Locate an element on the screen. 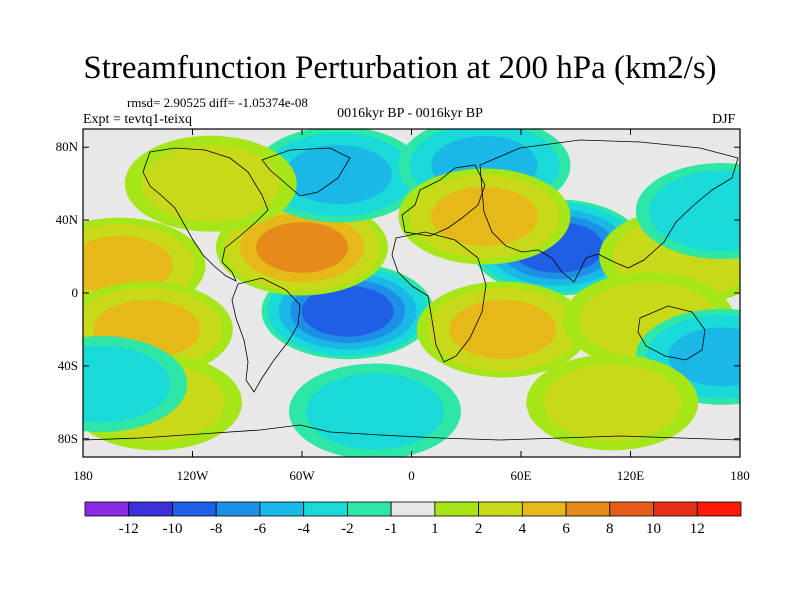 This screenshot has height=600, width=800. colorbar-label: -1 is located at coordinates (391, 529).